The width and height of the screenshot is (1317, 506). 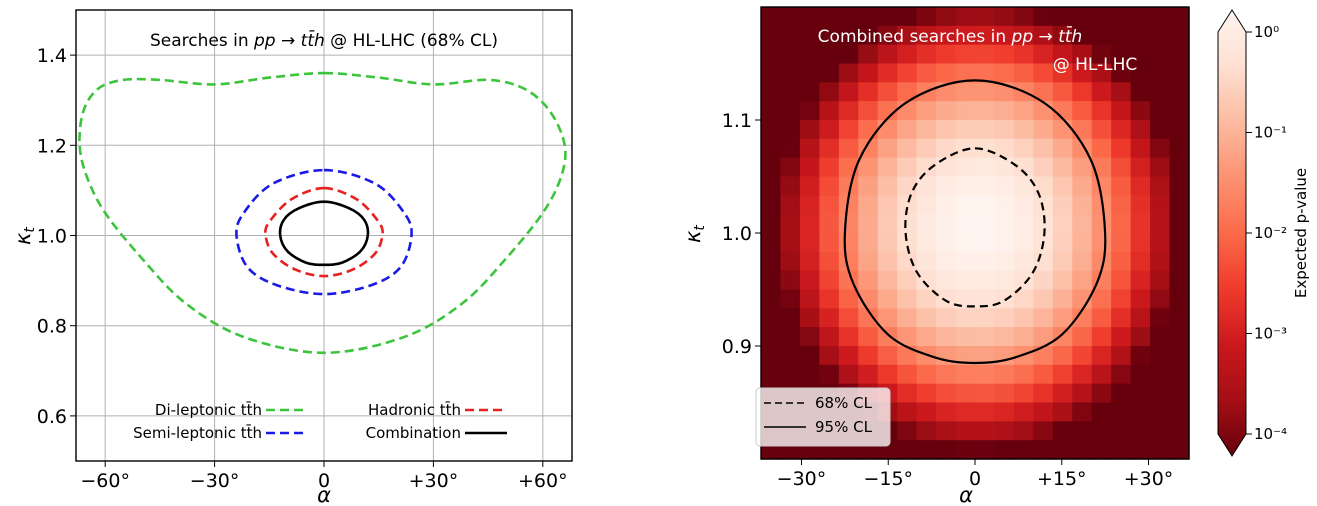 I want to click on left-y-tick-label: 1.2, so click(x=52, y=146).